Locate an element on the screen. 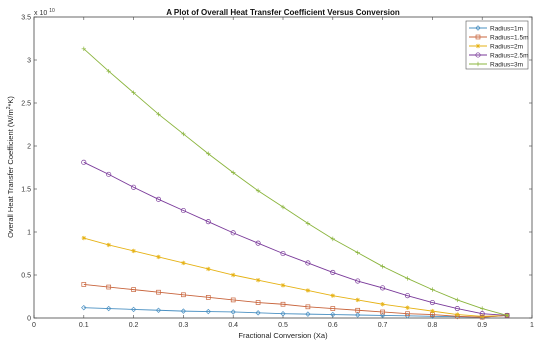 The height and width of the screenshot is (344, 534). x-axis-title: Fractional Conversion (Xa) is located at coordinates (283, 335).